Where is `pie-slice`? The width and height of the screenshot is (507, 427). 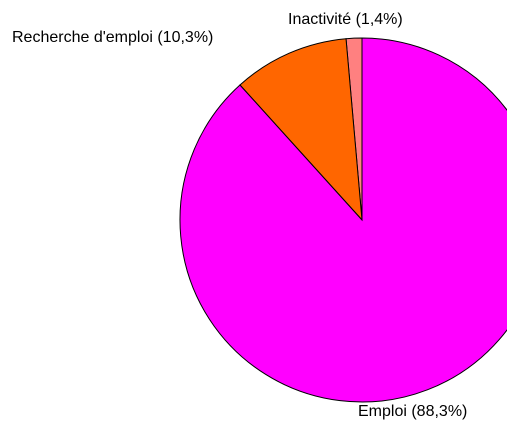
pie-slice is located at coordinates (301, 130).